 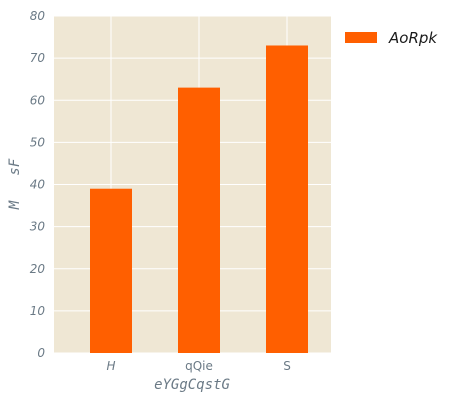 I want to click on y-tick-label: 80, so click(x=38, y=16).